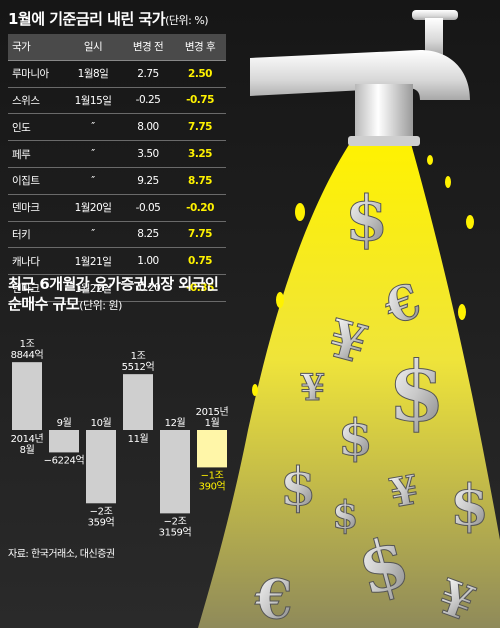  I want to click on tick-label: 8월, so click(27, 450).